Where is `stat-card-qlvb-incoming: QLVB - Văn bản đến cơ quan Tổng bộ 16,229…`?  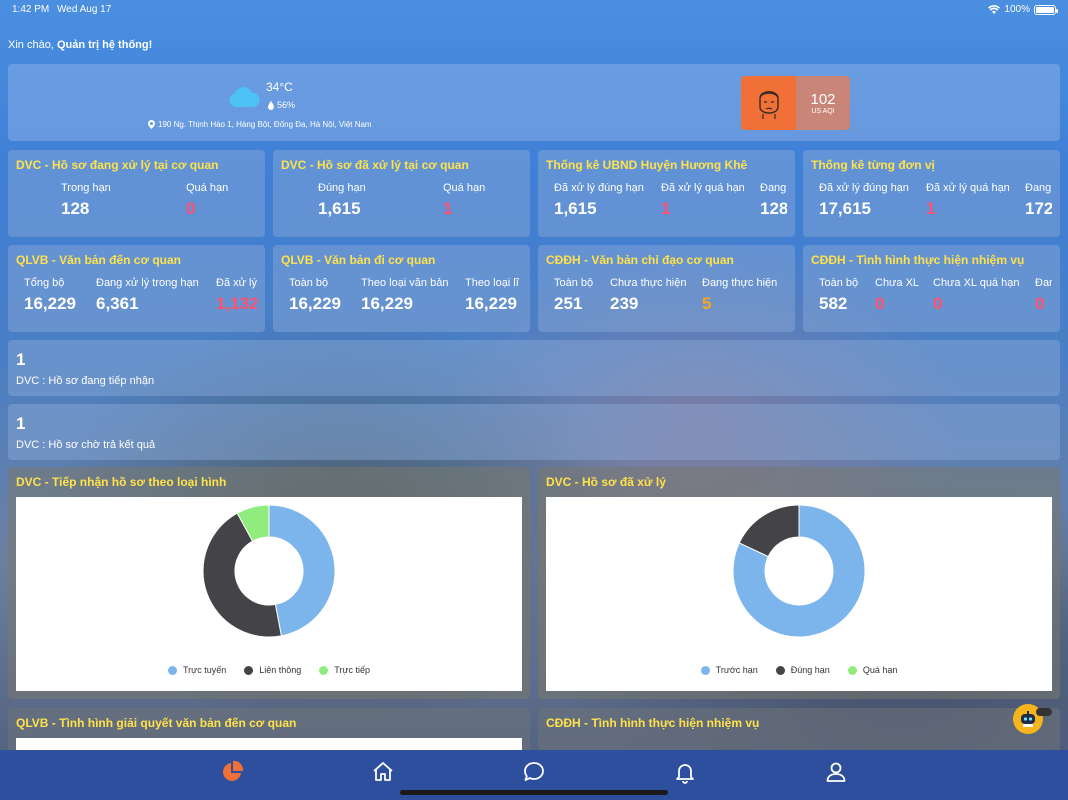 stat-card-qlvb-incoming: QLVB - Văn bản đến cơ quan Tổng bộ 16,229… is located at coordinates (136, 288).